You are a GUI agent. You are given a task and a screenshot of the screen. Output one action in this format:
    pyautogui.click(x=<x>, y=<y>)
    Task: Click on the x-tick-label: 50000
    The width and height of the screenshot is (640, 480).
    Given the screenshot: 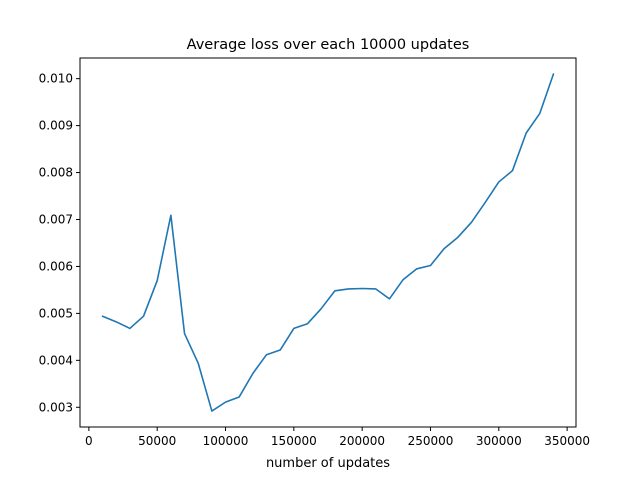 What is the action you would take?
    pyautogui.click(x=157, y=441)
    